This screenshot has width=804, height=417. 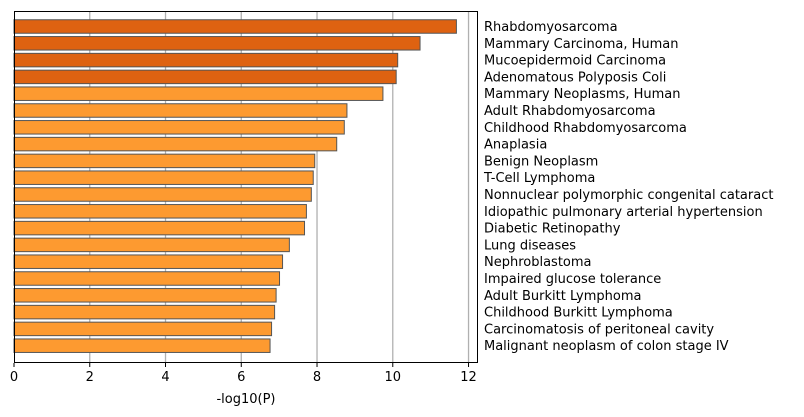 I want to click on category-label: Childhood Rhabdomyosarcoma, so click(x=585, y=128).